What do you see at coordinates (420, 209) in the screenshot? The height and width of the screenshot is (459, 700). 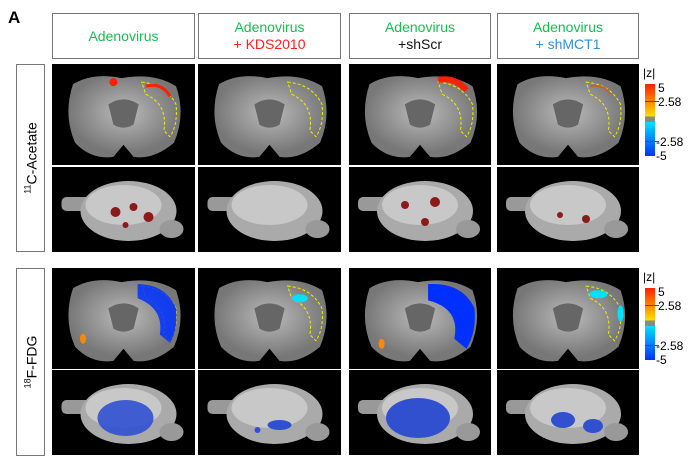 I see `3d-brain-render-r2-c3` at bounding box center [420, 209].